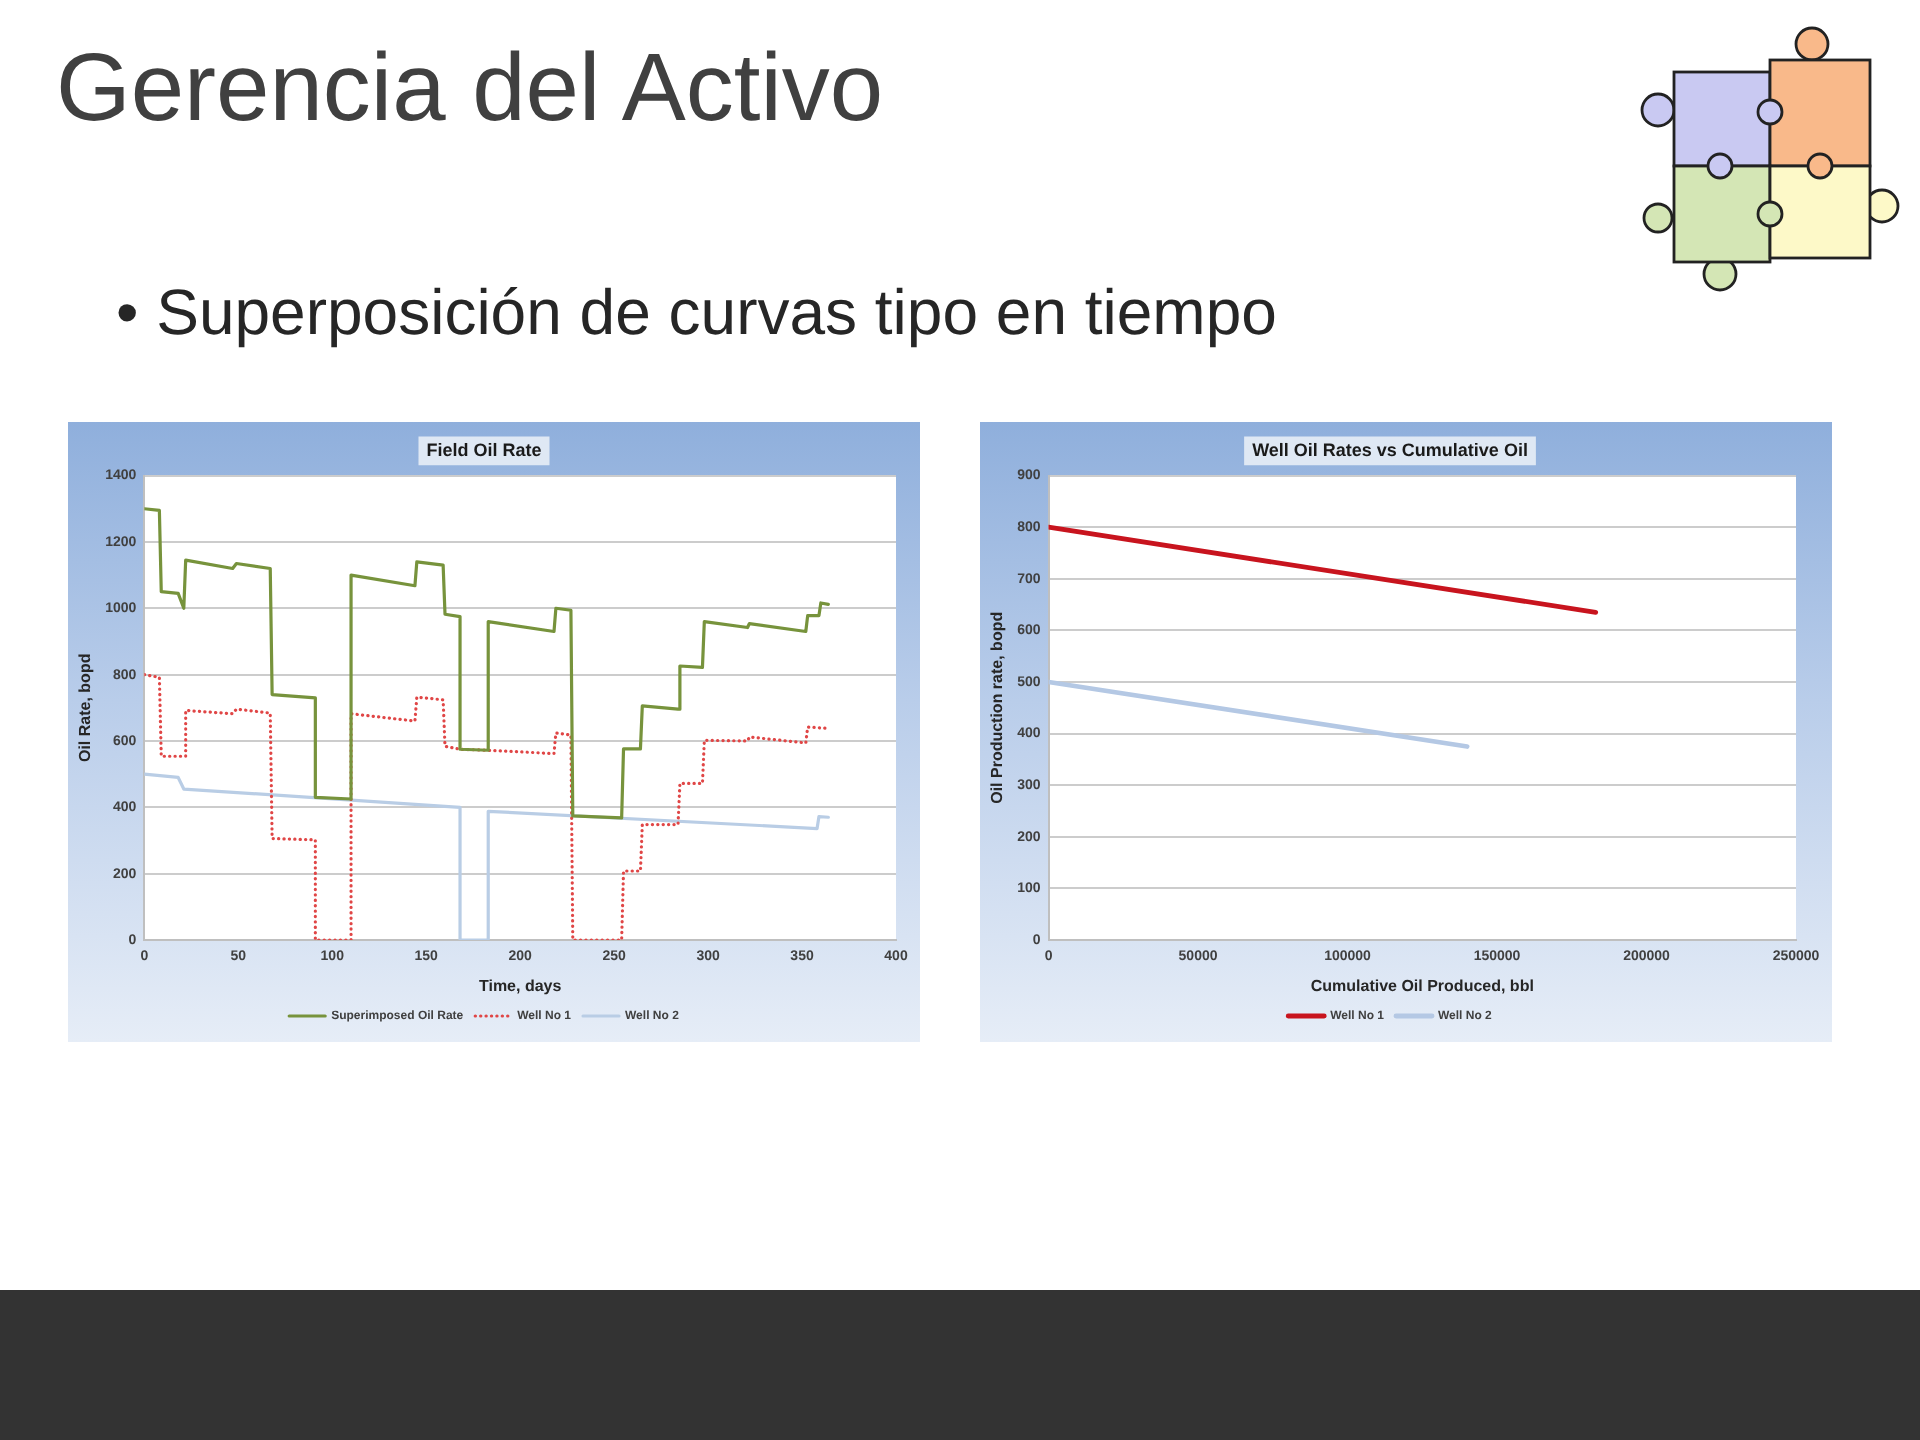  Describe the element at coordinates (1390, 449) in the screenshot. I see `chart-title: Well Oil Rates vs Cumulative Oil` at that location.